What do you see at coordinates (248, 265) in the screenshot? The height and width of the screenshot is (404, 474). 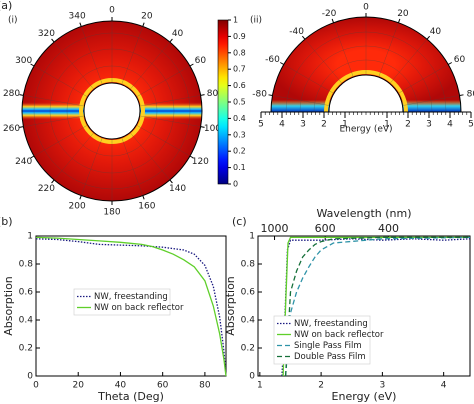 I see `y-tick-label: 0.8` at bounding box center [248, 265].